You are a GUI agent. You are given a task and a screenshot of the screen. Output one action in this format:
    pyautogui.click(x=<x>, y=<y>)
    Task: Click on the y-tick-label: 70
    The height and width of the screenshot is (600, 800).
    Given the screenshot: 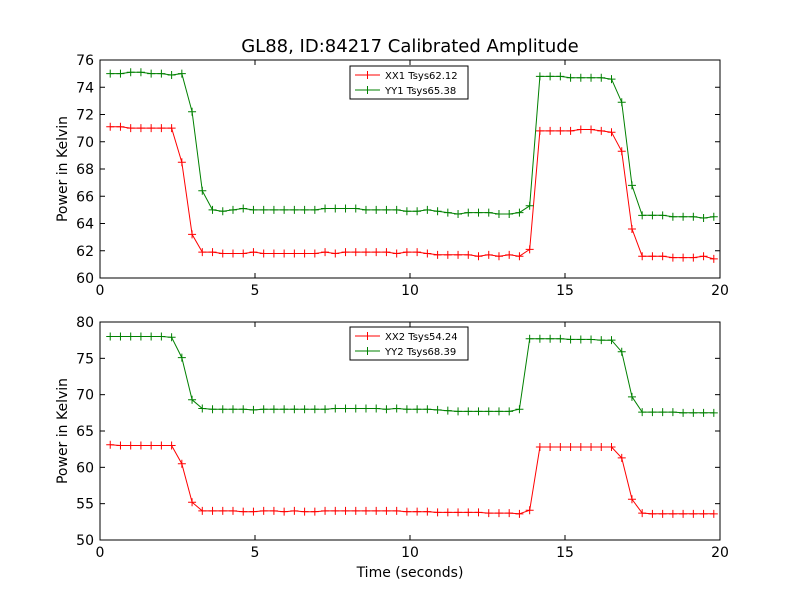 What is the action you would take?
    pyautogui.click(x=85, y=396)
    